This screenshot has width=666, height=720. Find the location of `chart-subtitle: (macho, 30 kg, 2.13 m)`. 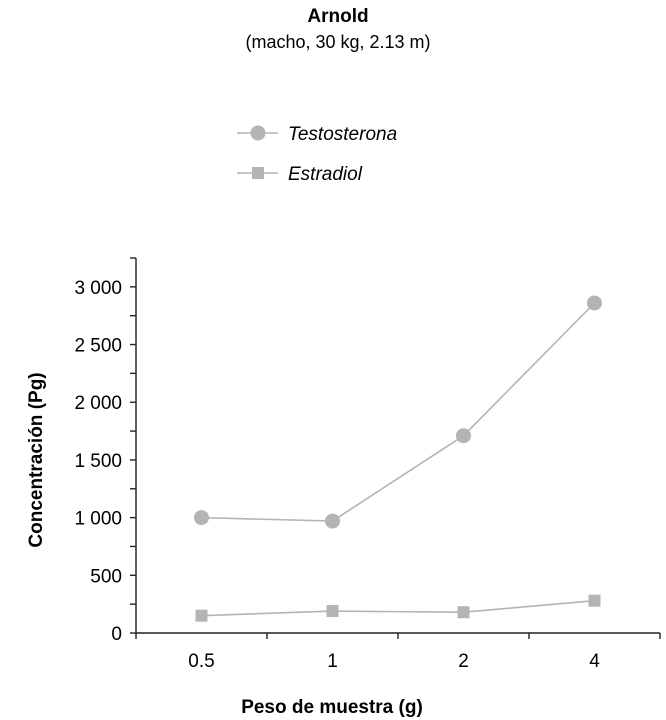

chart-subtitle: (macho, 30 kg, 2.13 m) is located at coordinates (337, 42).